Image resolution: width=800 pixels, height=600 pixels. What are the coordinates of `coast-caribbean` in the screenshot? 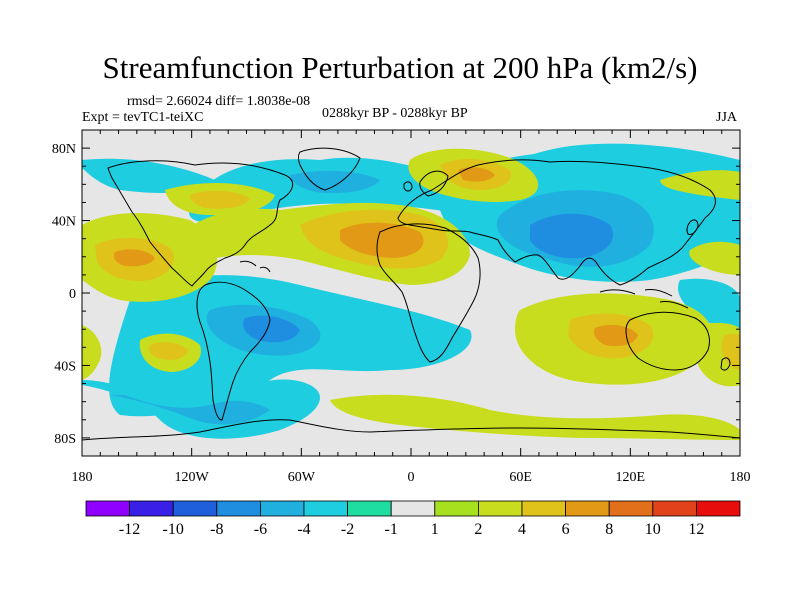 It's located at (255, 266).